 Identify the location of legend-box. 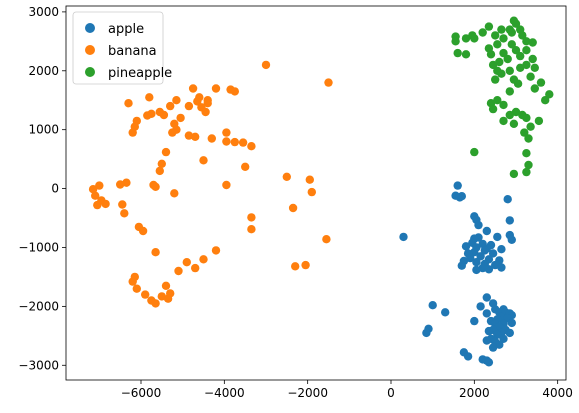
(118, 48).